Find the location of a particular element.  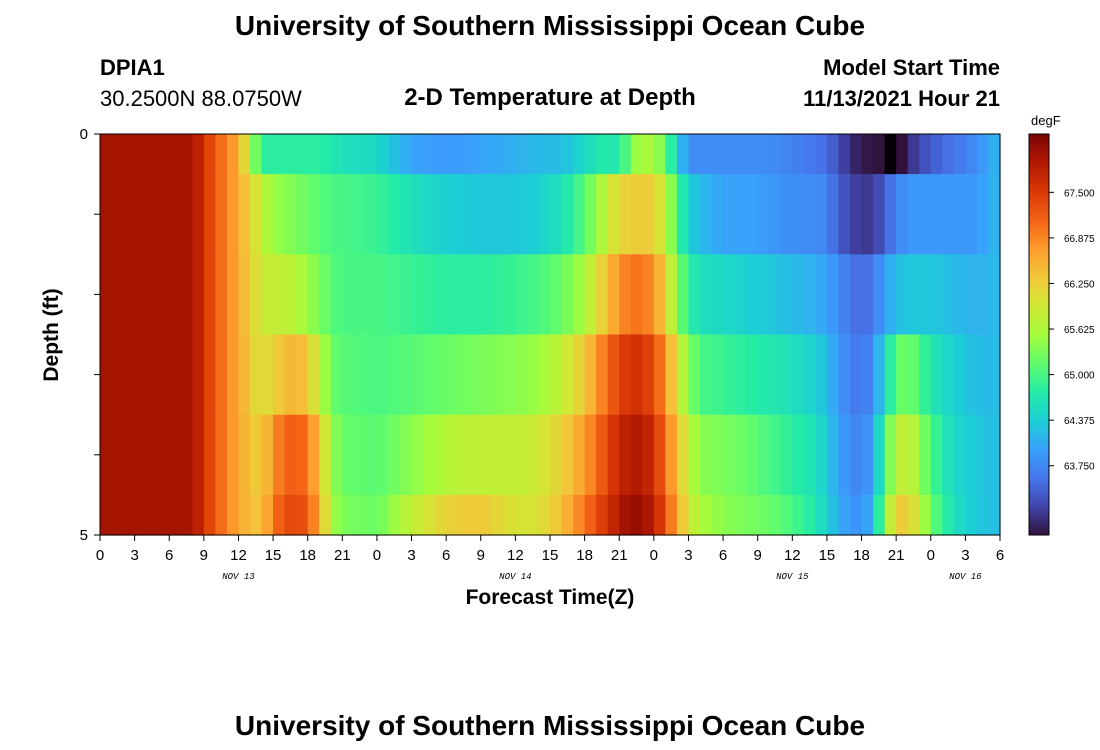

colorbar-tick-label: 65.625 is located at coordinates (1079, 330).